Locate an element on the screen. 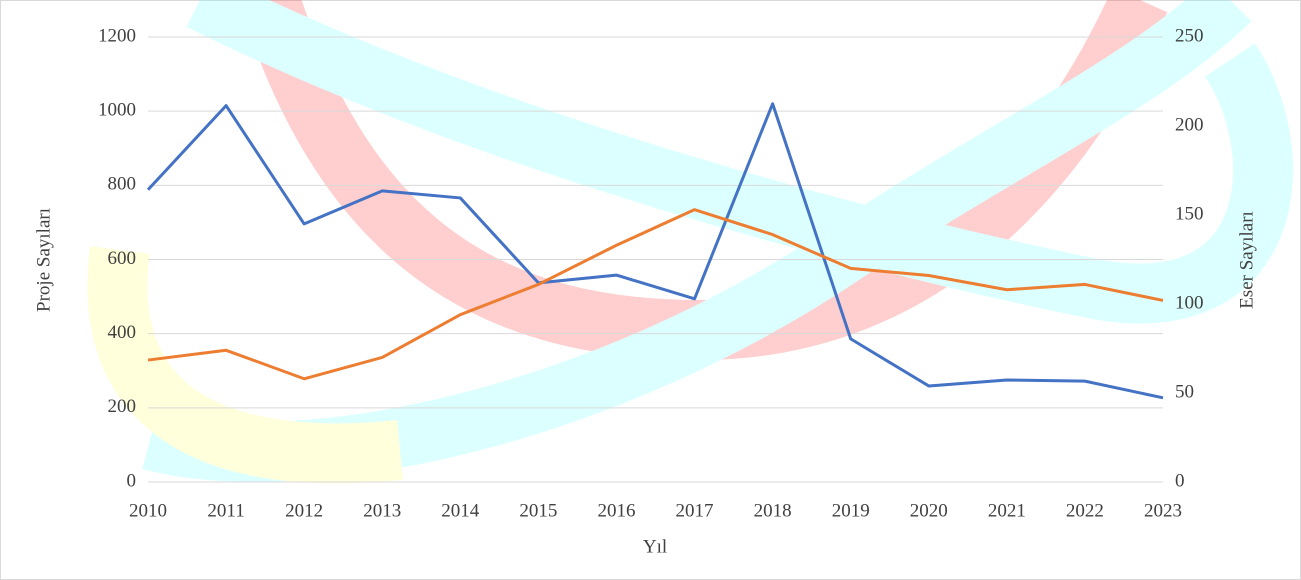 This screenshot has width=1301, height=580. y-tick-label: 1000 is located at coordinates (117, 110).